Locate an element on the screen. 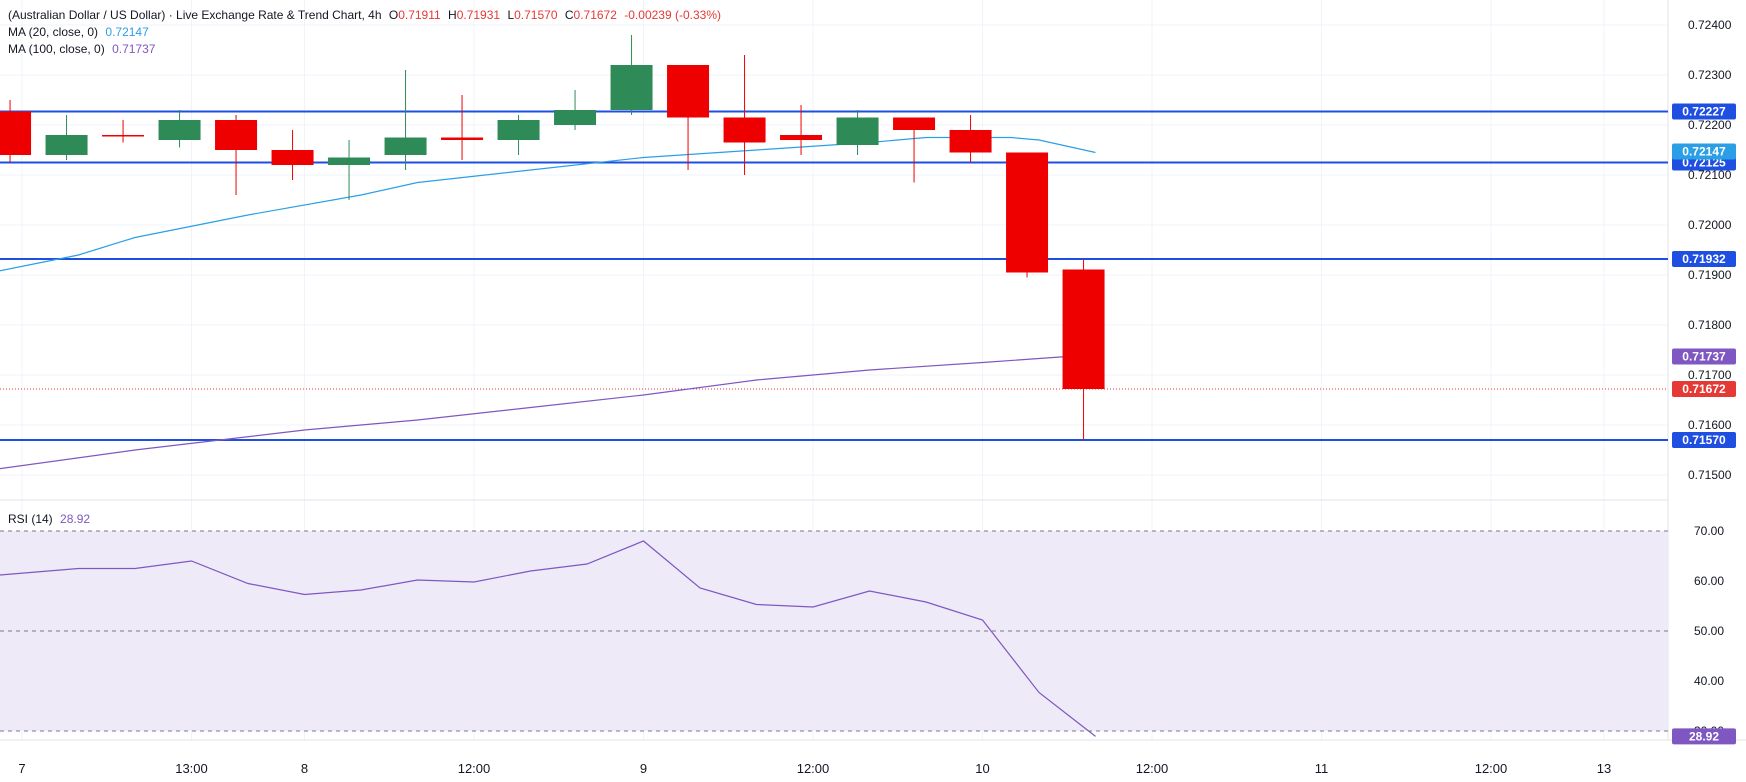 Image resolution: width=1746 pixels, height=782 pixels. time-tick-label: 13:00 is located at coordinates (191, 768).